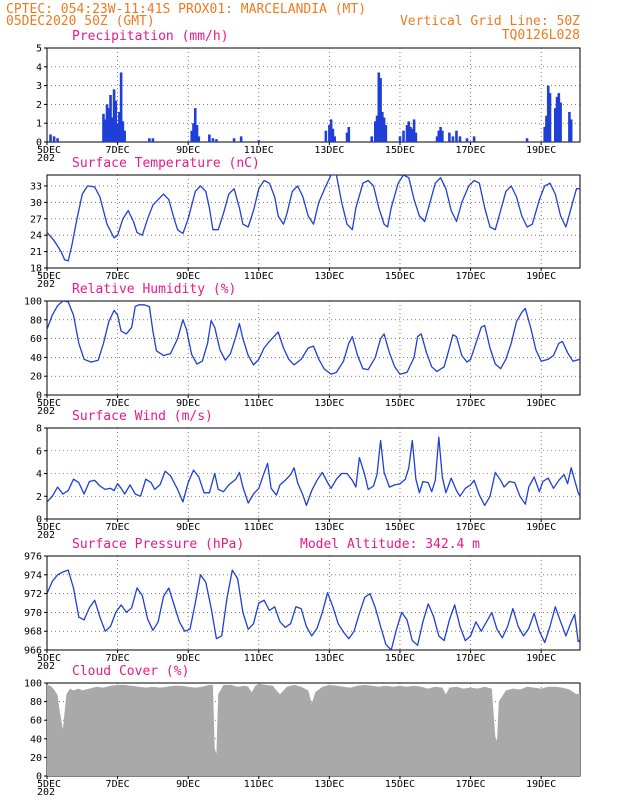 The width and height of the screenshot is (618, 800). What do you see at coordinates (329, 276) in the screenshot?
I see `surface-temperature-xtick-label: 13DEC` at bounding box center [329, 276].